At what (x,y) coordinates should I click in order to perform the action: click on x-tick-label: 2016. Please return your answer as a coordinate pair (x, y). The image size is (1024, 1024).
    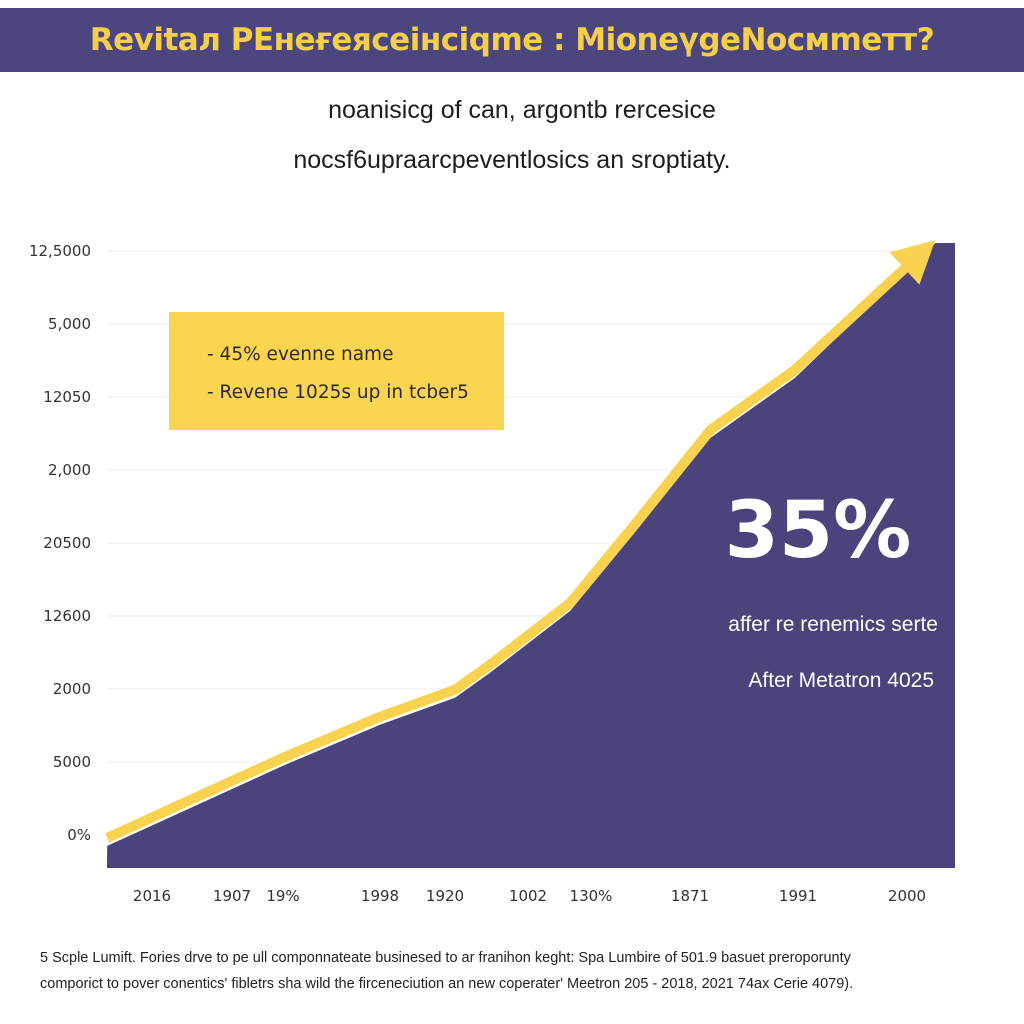
    Looking at the image, I should click on (152, 896).